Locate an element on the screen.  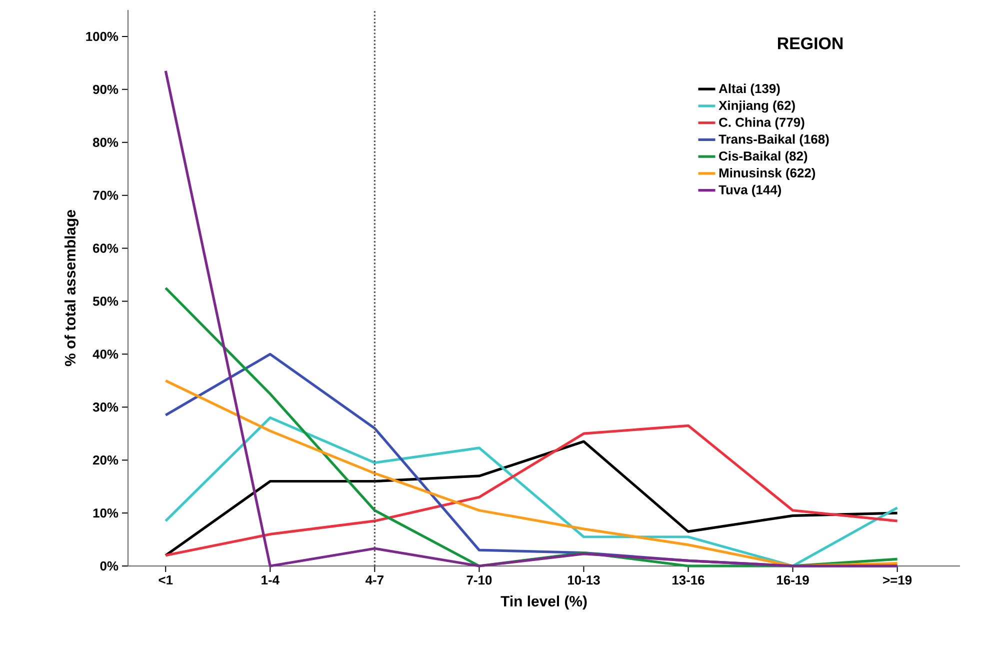
x-tick-label: 16-19 is located at coordinates (793, 580).